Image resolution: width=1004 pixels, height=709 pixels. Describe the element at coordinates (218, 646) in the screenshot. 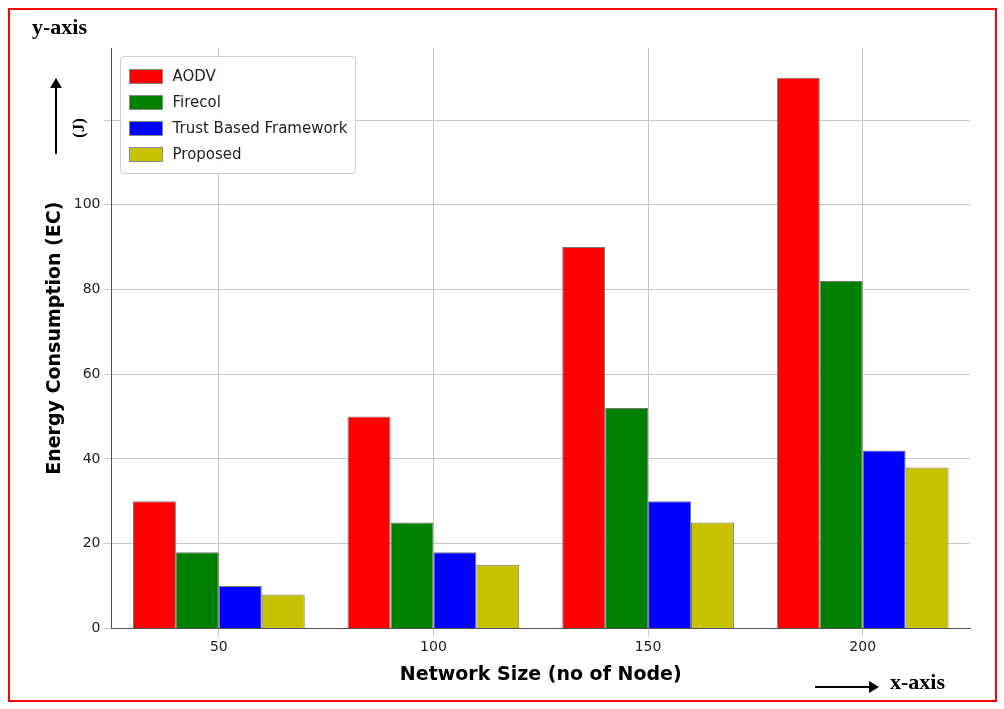

I see `x-tick-label: 50` at that location.